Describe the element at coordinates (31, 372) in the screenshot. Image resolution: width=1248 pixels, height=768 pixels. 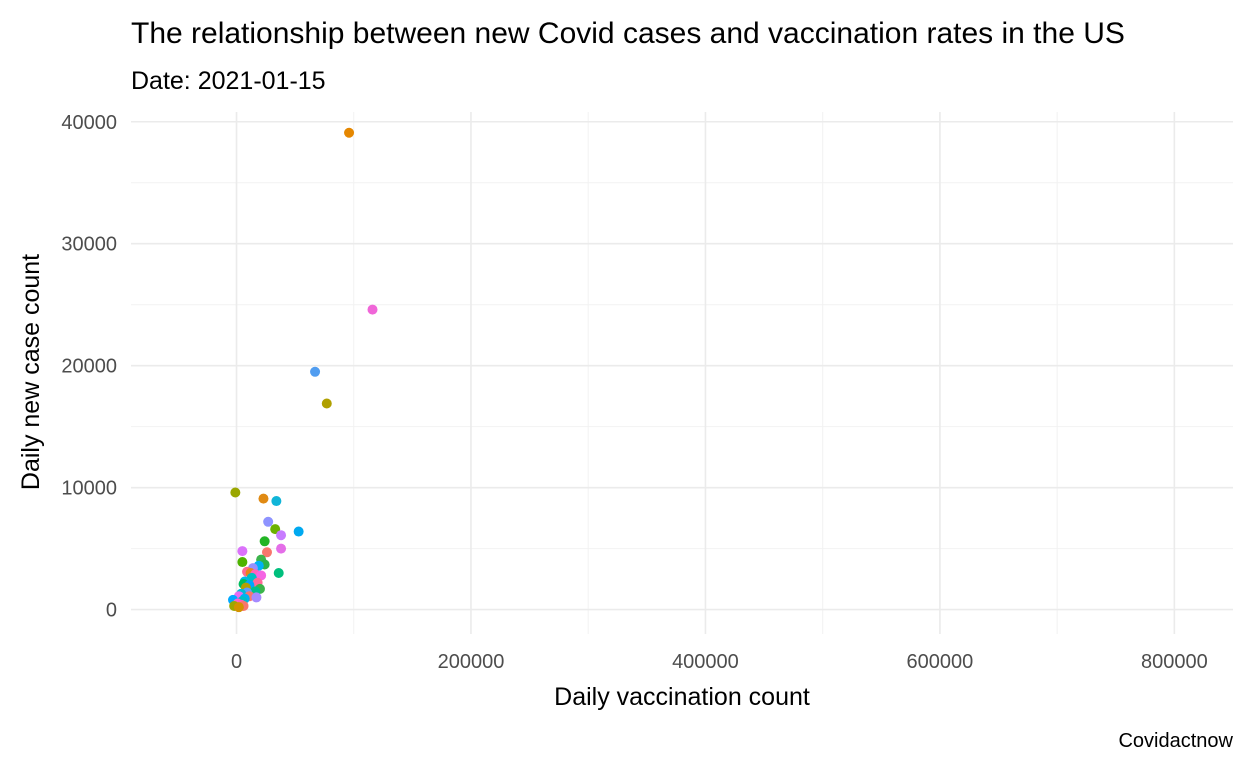
I see `y-axis-title: Daily new case count` at that location.